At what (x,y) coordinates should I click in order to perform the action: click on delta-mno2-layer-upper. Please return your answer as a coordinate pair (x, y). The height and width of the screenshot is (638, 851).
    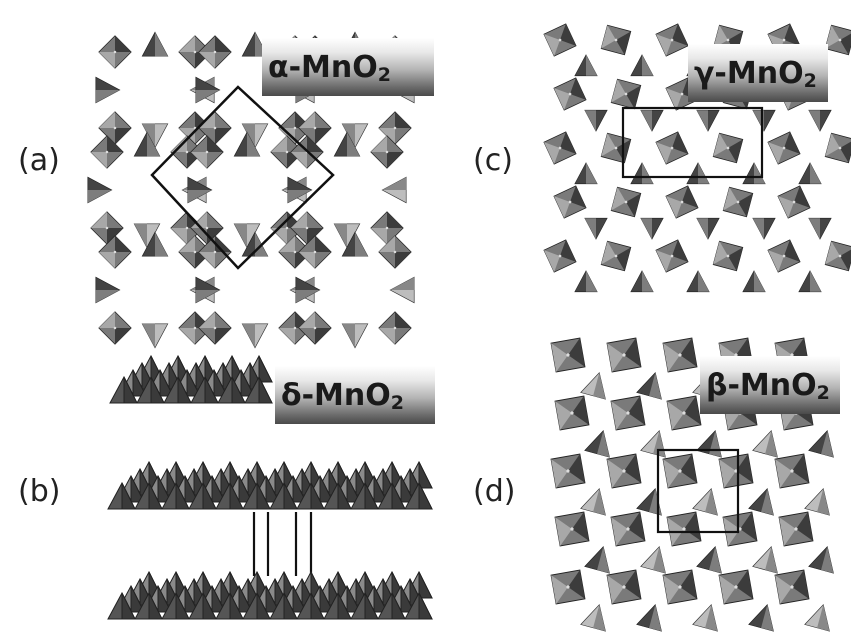
    Looking at the image, I should click on (270, 485).